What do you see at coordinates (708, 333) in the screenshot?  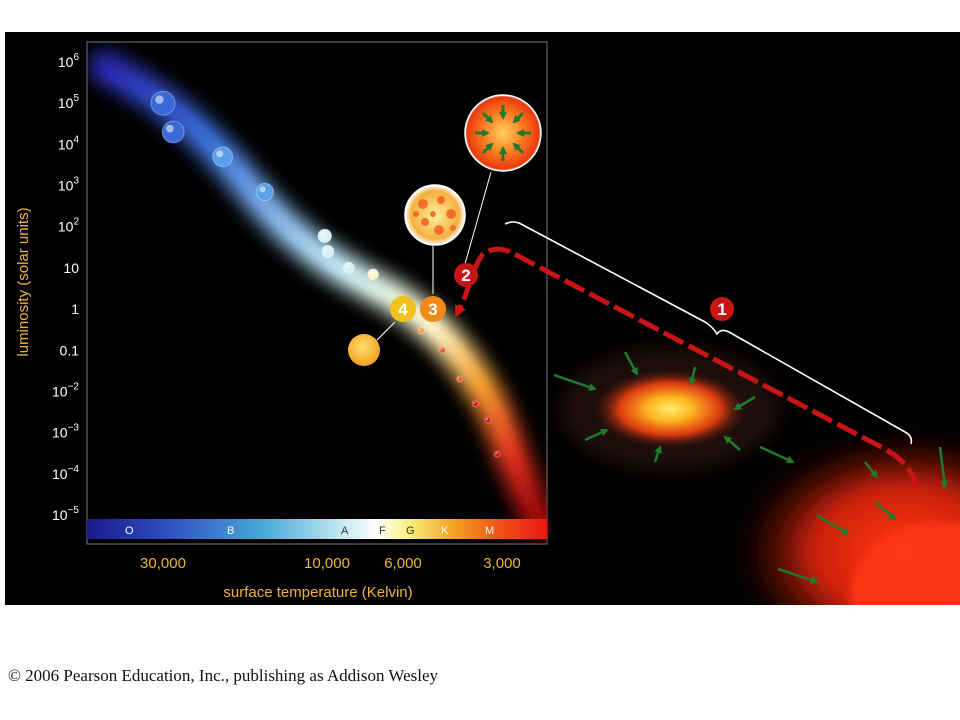 I see `stage-1-bracket` at bounding box center [708, 333].